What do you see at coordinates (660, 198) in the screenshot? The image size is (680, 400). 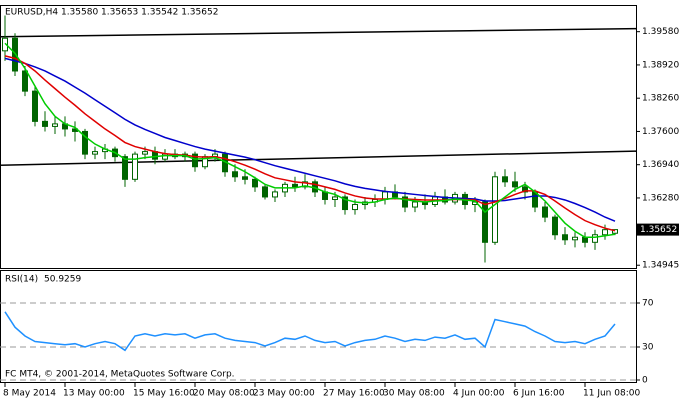 I see `y-tick-label: 1.36280` at bounding box center [660, 198].